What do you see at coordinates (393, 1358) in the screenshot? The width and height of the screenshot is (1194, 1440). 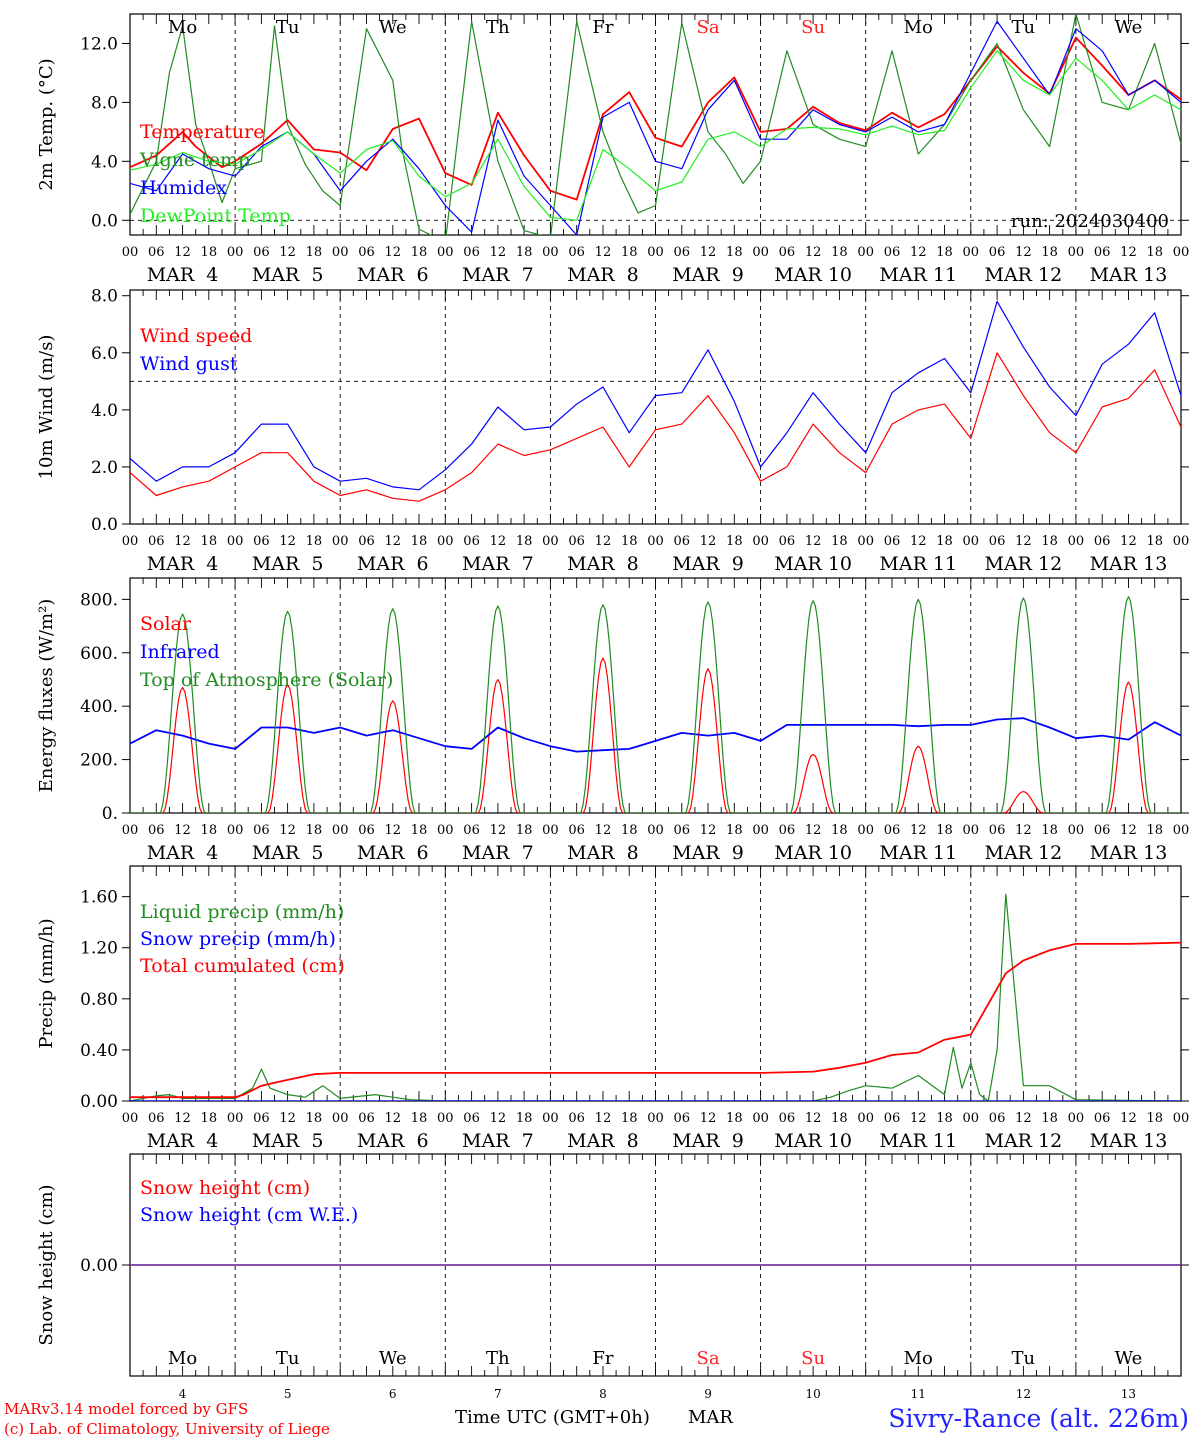 I see `day-name-label: We` at bounding box center [393, 1358].